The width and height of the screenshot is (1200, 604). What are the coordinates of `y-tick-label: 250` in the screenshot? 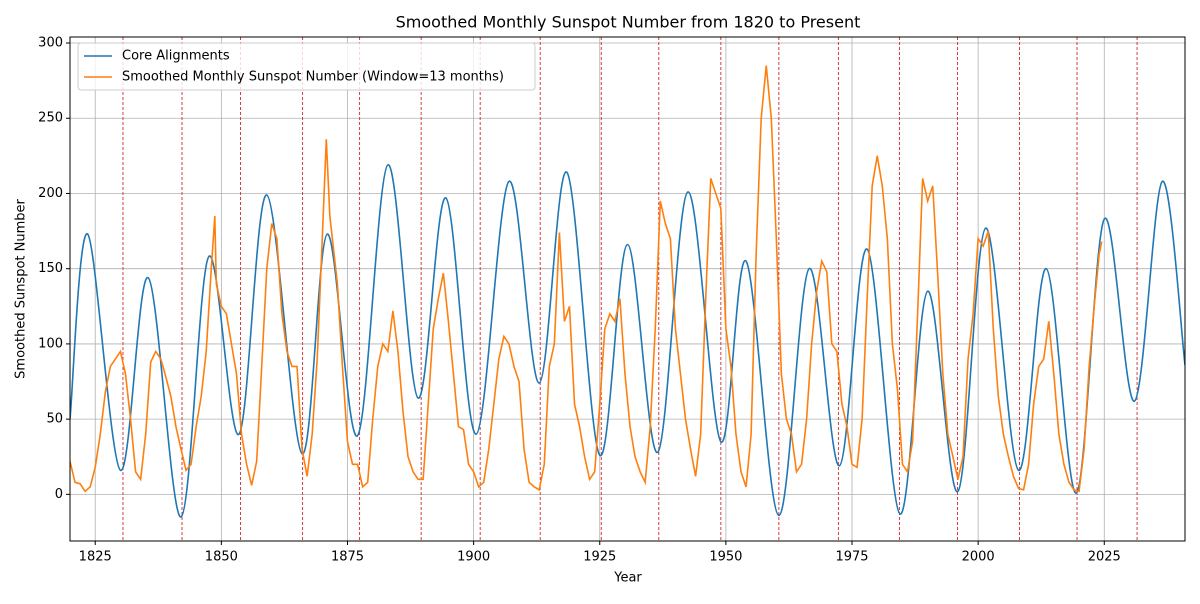 It's located at (50, 118).